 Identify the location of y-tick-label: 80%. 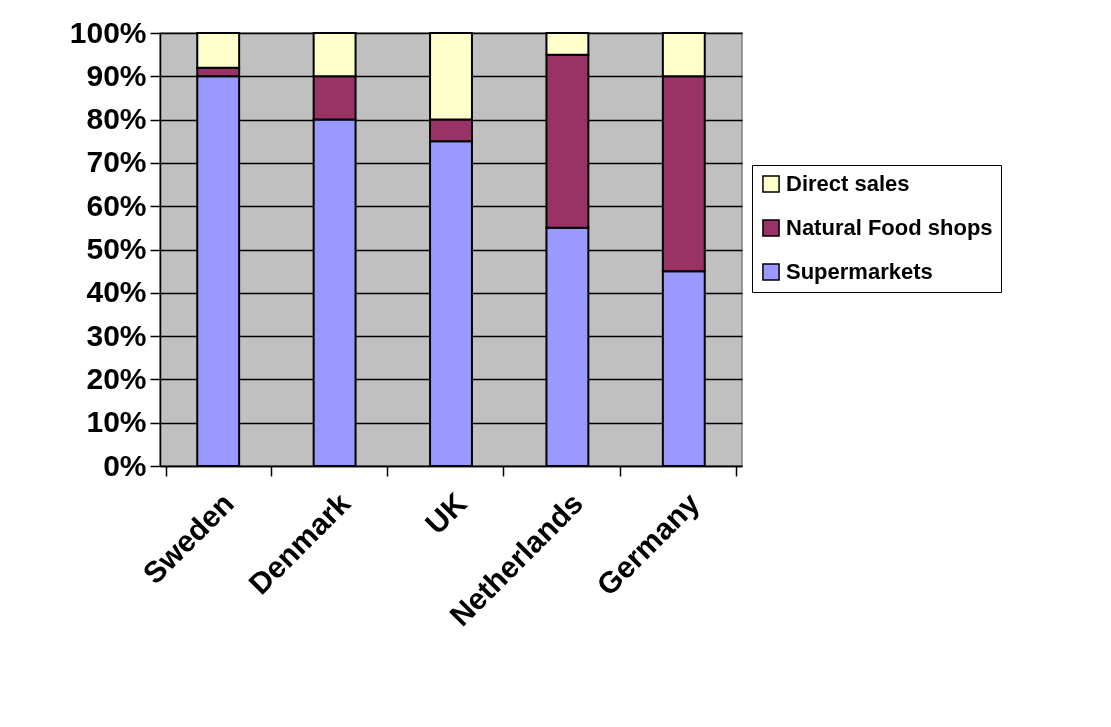
(116, 119).